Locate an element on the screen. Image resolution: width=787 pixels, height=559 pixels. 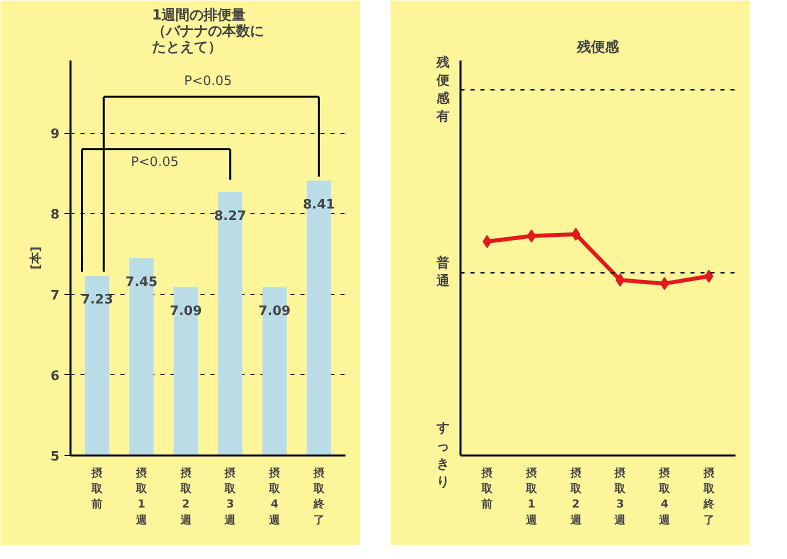
data-label: 7.45 is located at coordinates (141, 282).